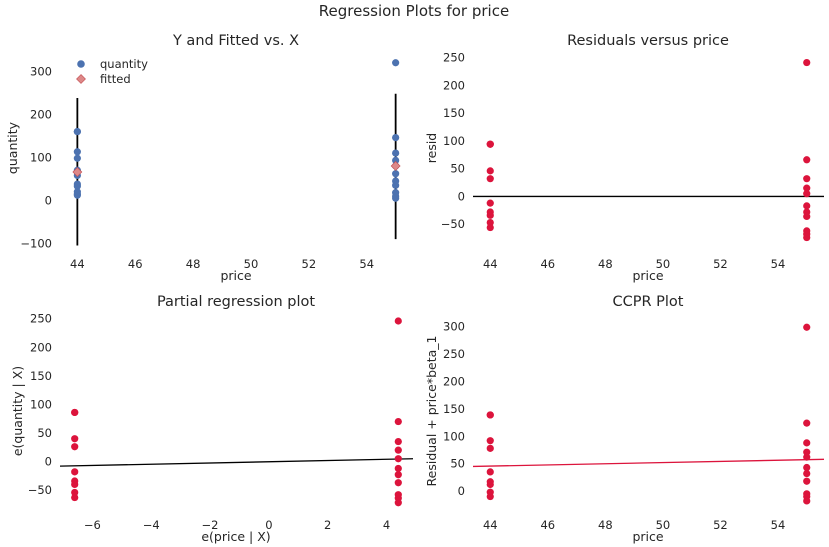 Image resolution: width=829 pixels, height=547 pixels. What do you see at coordinates (124, 64) in the screenshot?
I see `legend-label-quantity: quantity` at bounding box center [124, 64].